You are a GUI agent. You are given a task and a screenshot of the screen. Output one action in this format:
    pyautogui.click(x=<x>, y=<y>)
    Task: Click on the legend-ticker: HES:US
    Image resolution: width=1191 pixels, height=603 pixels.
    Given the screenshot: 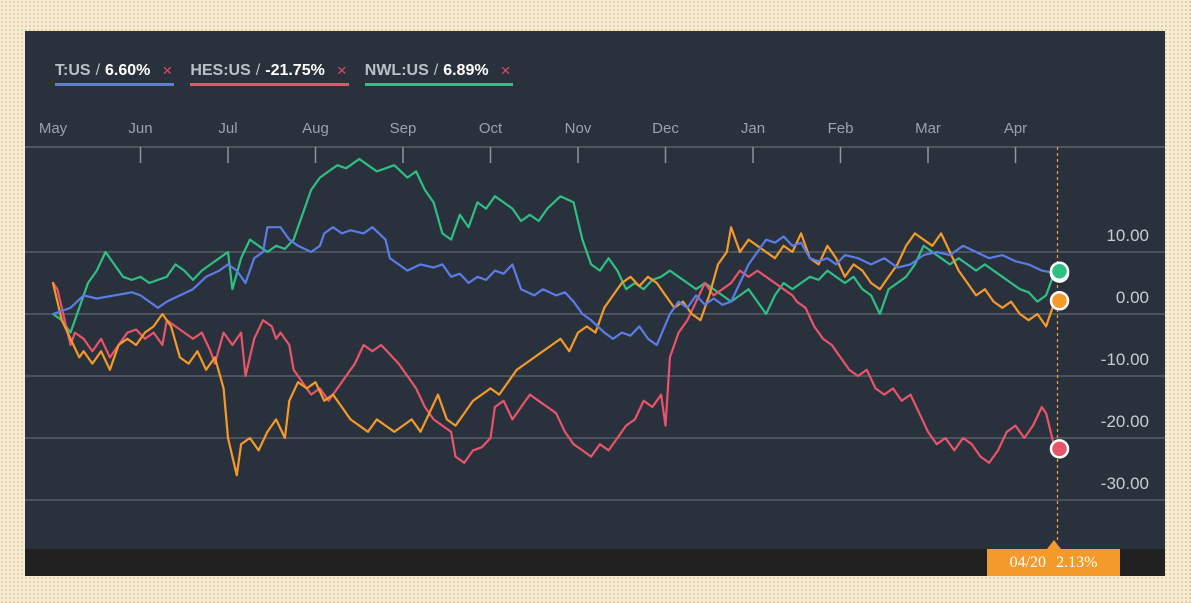 What is the action you would take?
    pyautogui.click(x=220, y=70)
    